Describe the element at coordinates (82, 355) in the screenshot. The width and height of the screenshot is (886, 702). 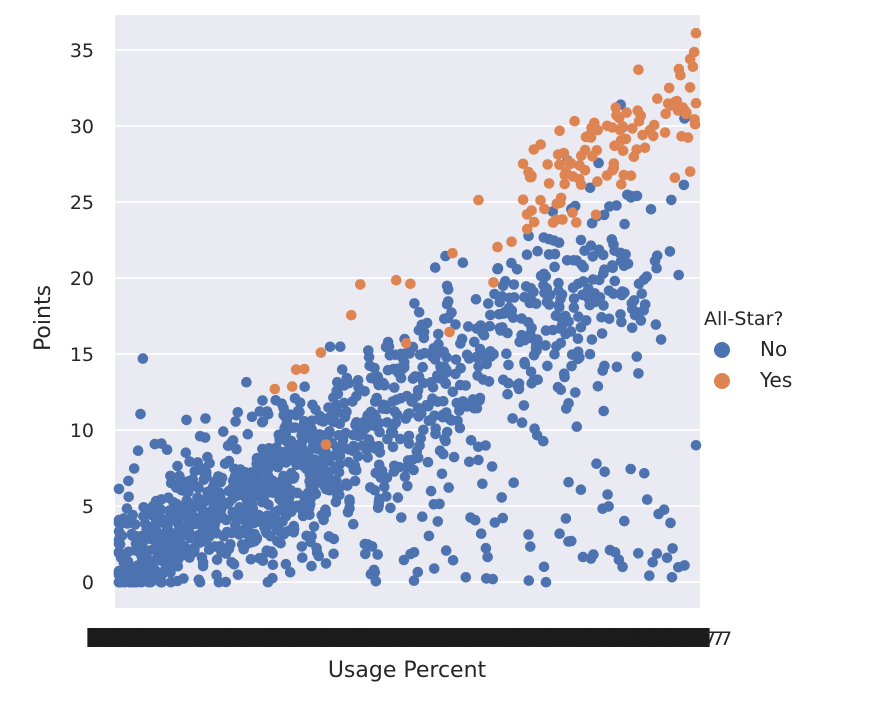
I see `y-tick-label-15: 15` at that location.